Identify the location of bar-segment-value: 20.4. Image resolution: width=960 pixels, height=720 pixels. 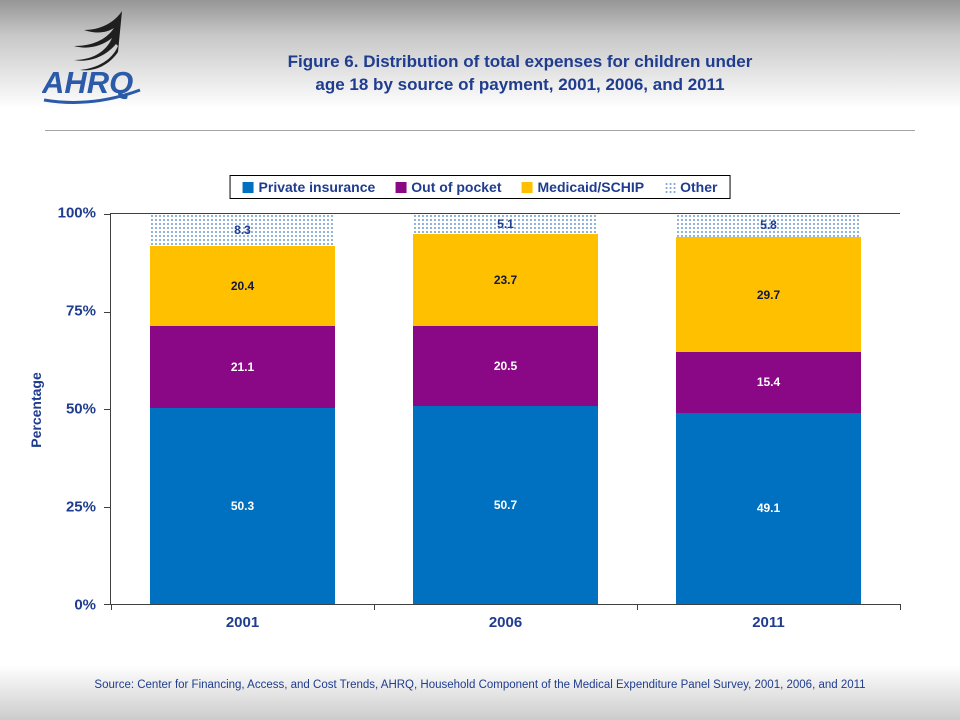
(242, 286).